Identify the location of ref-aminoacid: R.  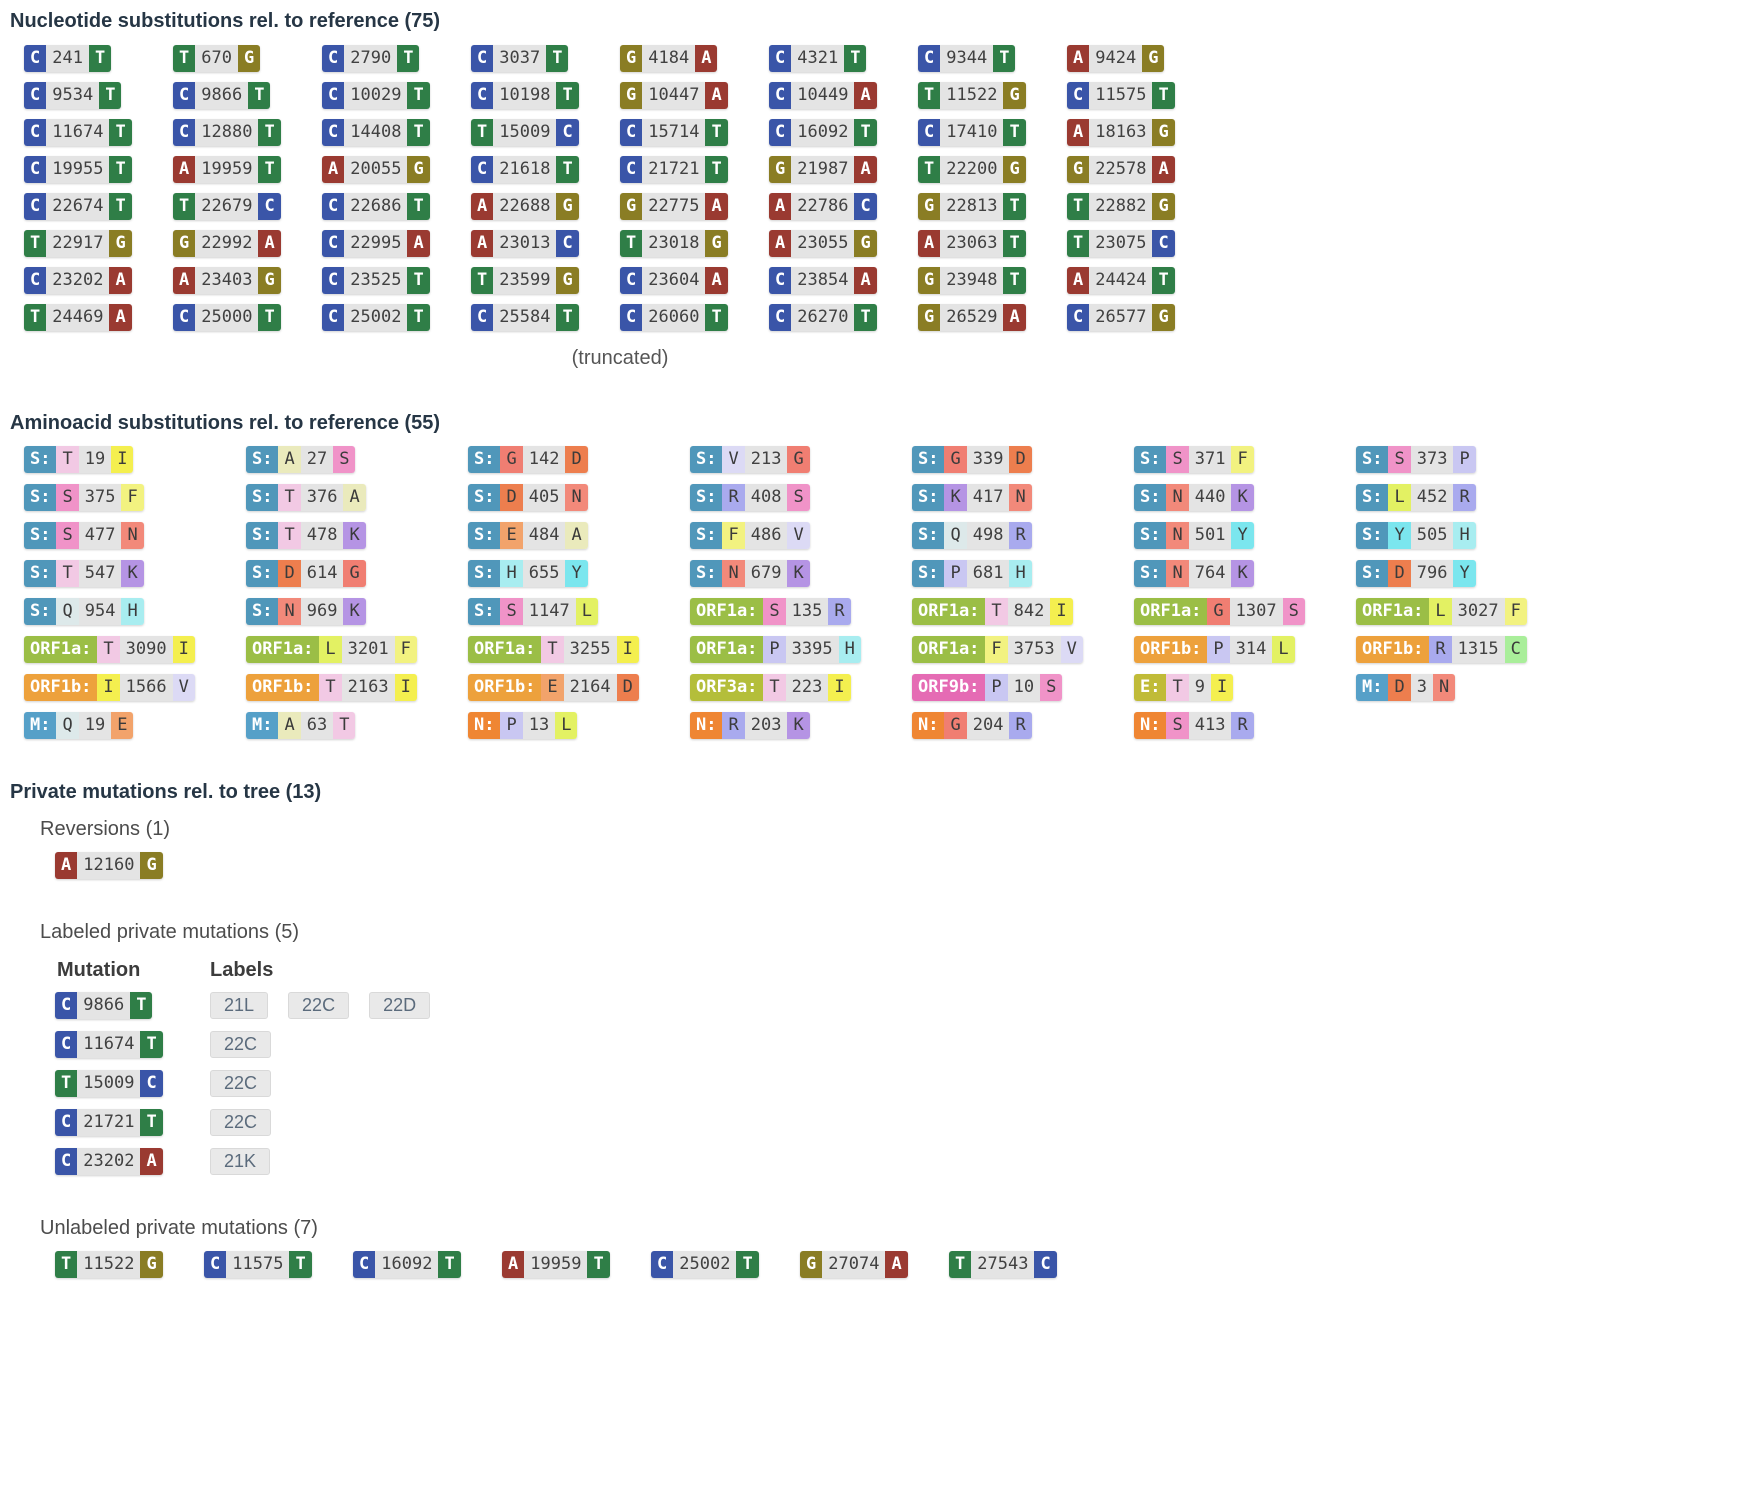
(1440, 649).